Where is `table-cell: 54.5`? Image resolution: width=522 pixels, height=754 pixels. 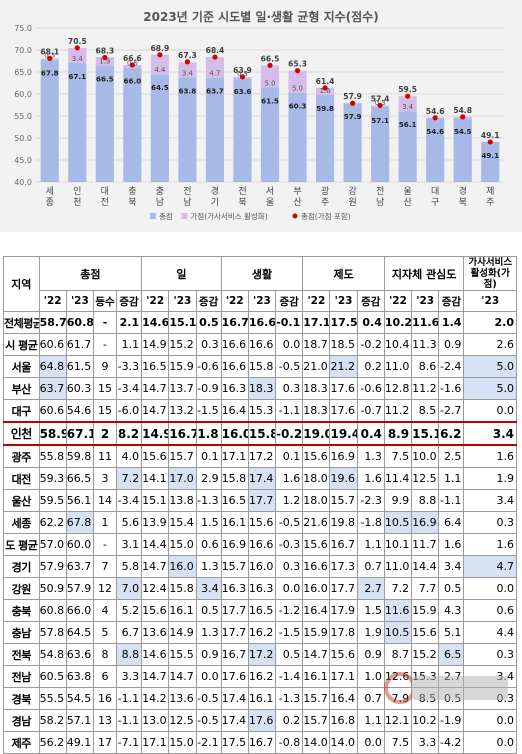 table-cell: 54.5 is located at coordinates (79, 698).